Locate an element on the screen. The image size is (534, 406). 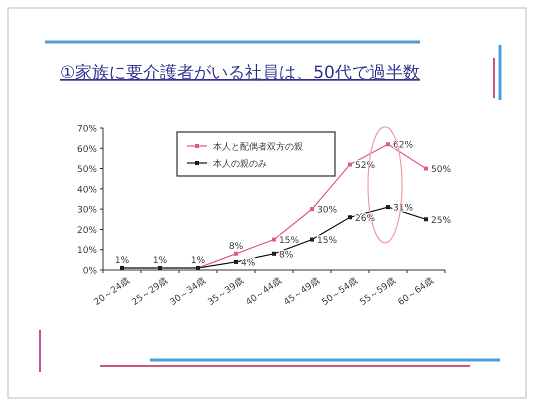
x-tick-label: 30～34歳 is located at coordinates (188, 291).